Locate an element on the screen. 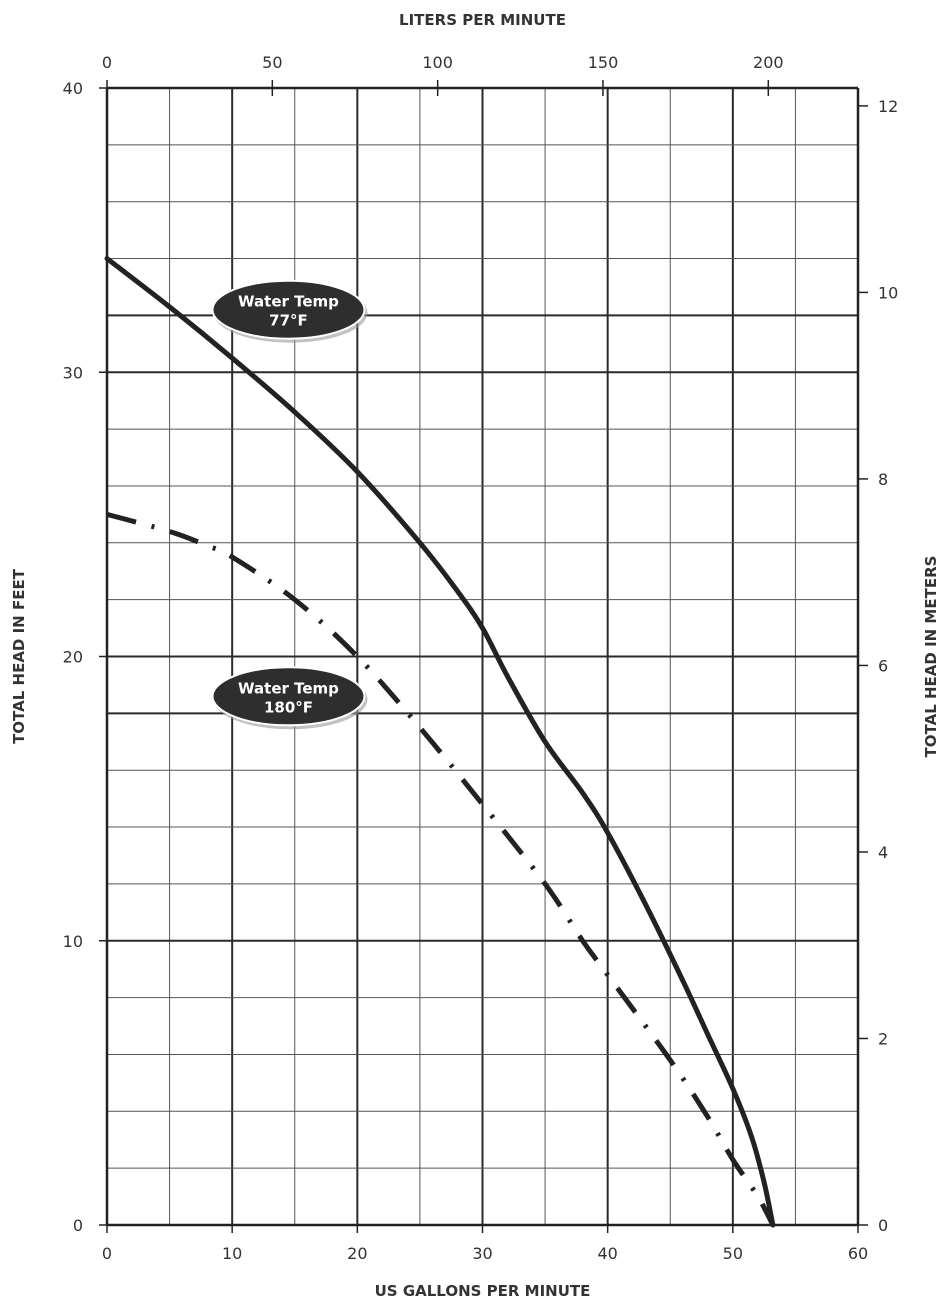  y2-tick-label: 8 is located at coordinates (883, 479).